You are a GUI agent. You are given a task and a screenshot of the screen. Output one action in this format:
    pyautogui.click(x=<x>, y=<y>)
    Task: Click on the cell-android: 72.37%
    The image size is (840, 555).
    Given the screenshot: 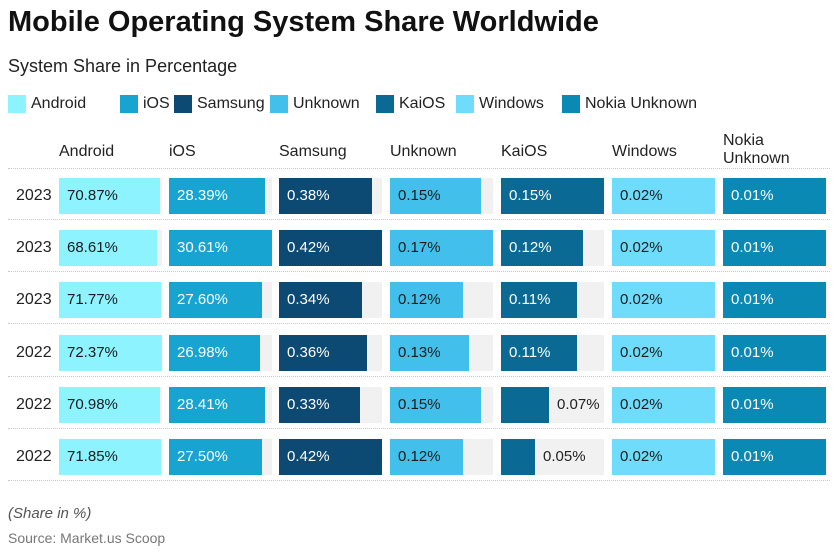 What is the action you would take?
    pyautogui.click(x=110, y=353)
    